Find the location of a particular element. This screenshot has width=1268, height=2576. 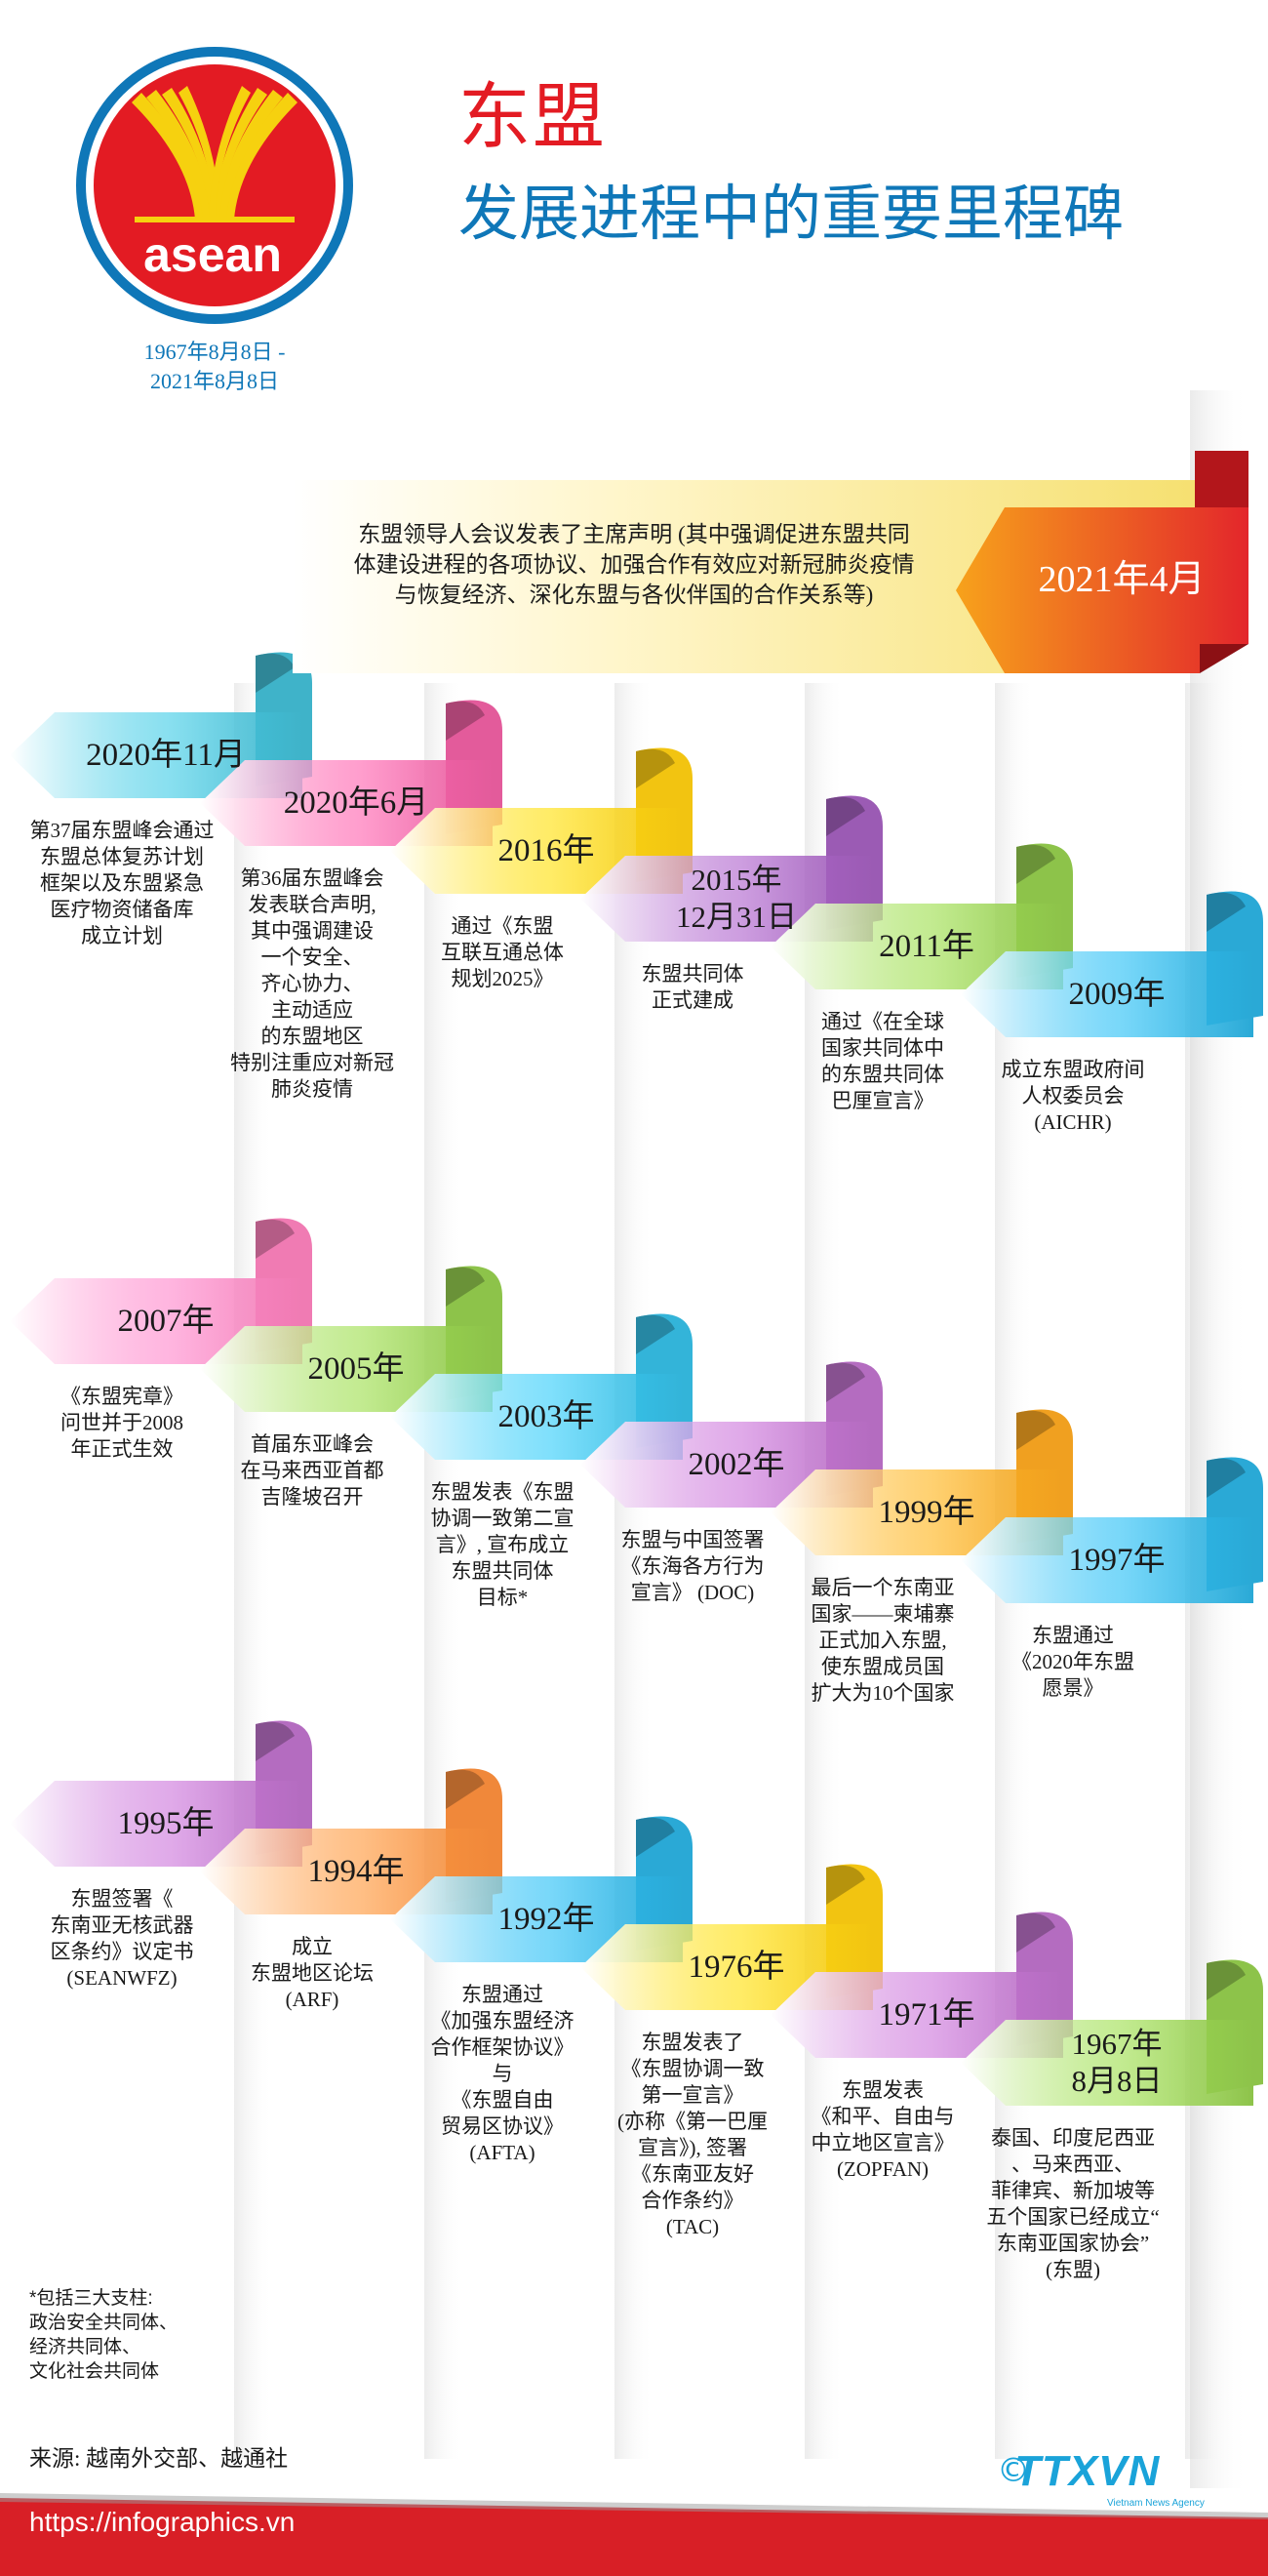

logo-text: asean is located at coordinates (212, 255).